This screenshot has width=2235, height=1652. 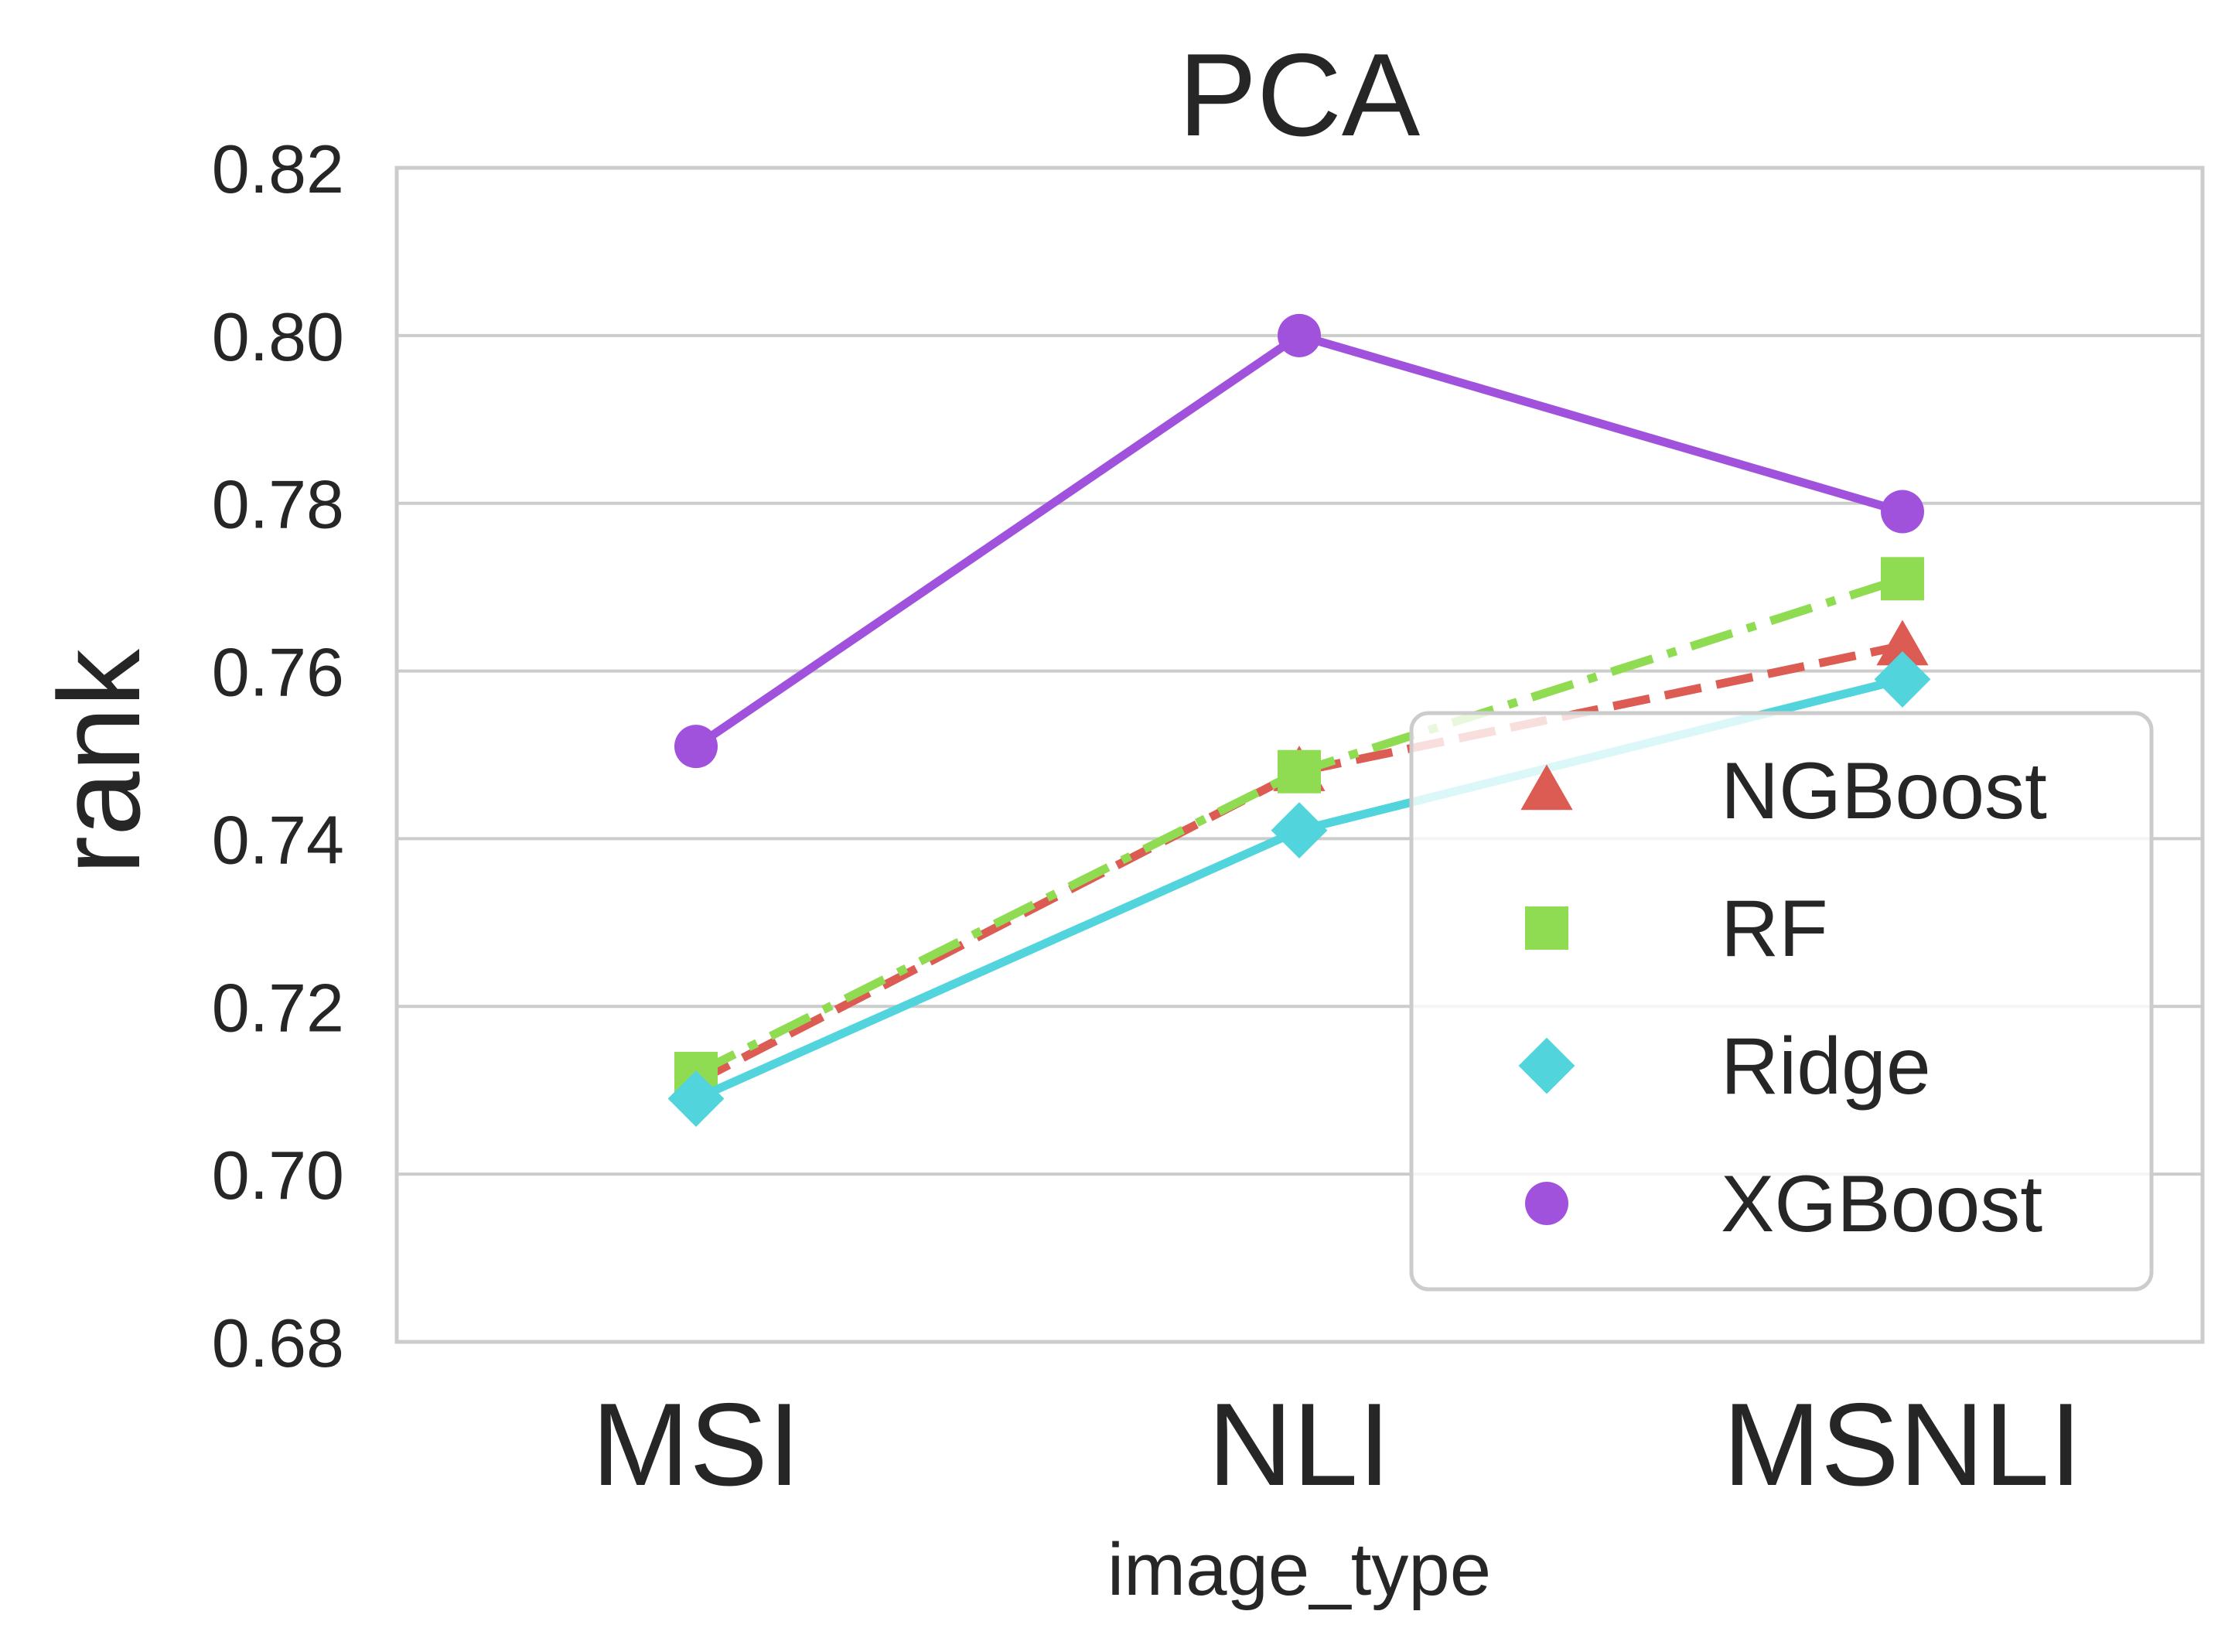 What do you see at coordinates (99, 761) in the screenshot?
I see `y-axis-label: rank` at bounding box center [99, 761].